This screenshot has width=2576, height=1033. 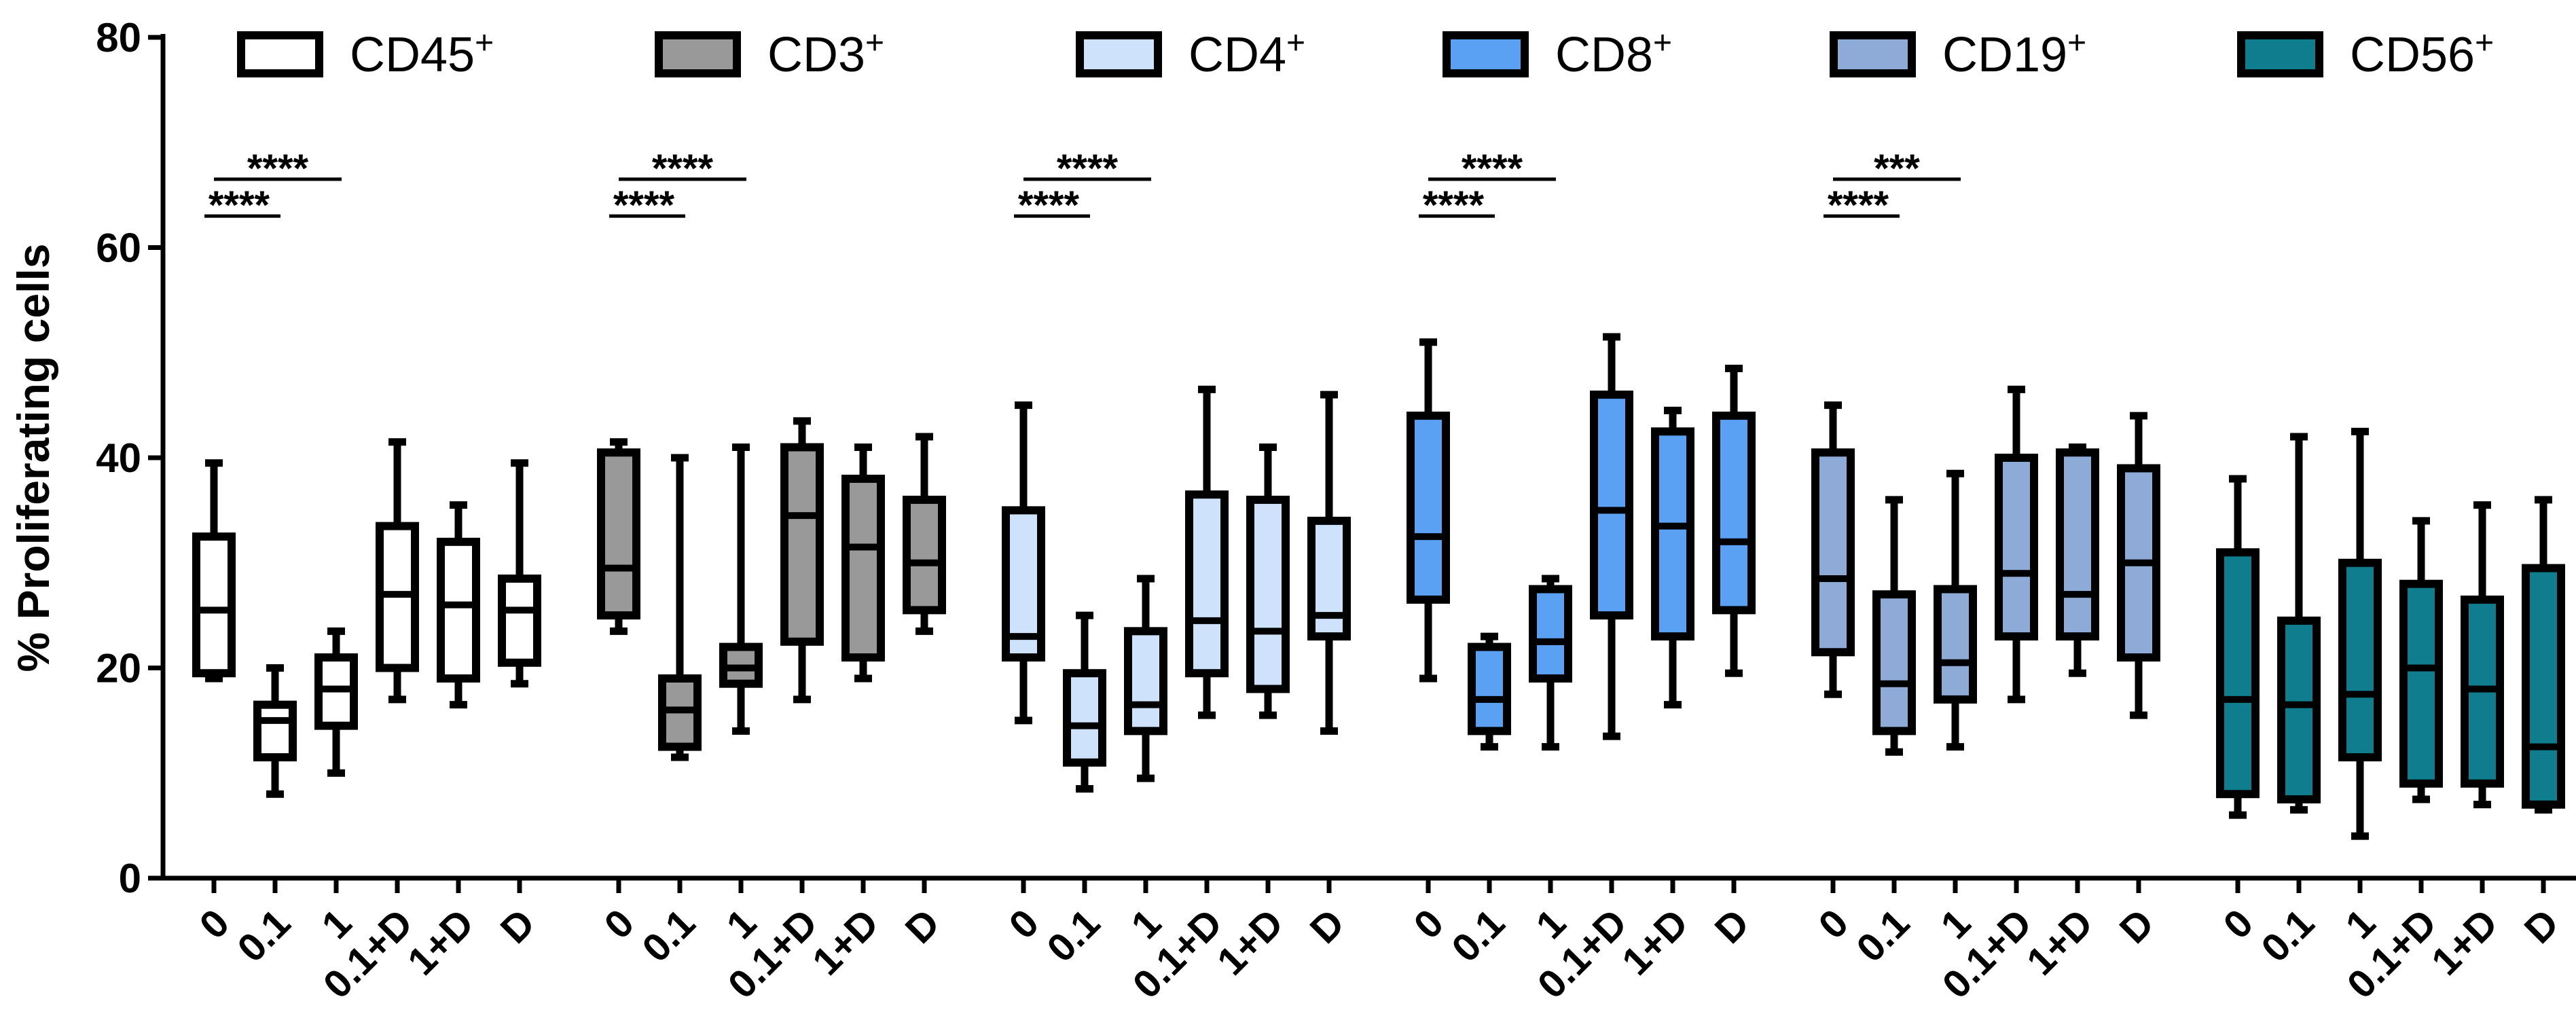 I want to click on box-cd56-D, so click(x=2543, y=655).